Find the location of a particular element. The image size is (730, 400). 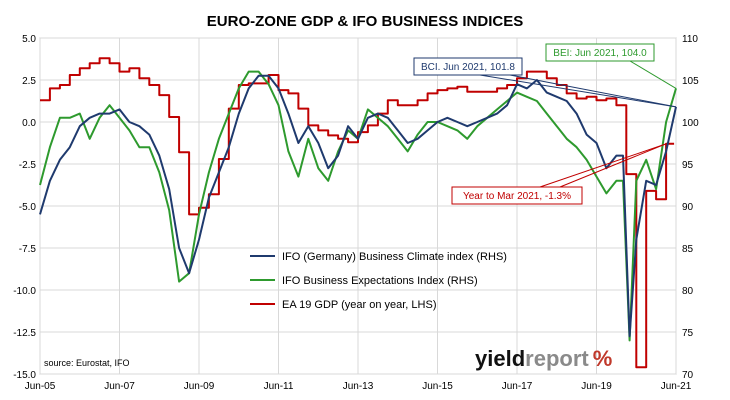

y-left-tick-label: -15.0 is located at coordinates (24, 375).